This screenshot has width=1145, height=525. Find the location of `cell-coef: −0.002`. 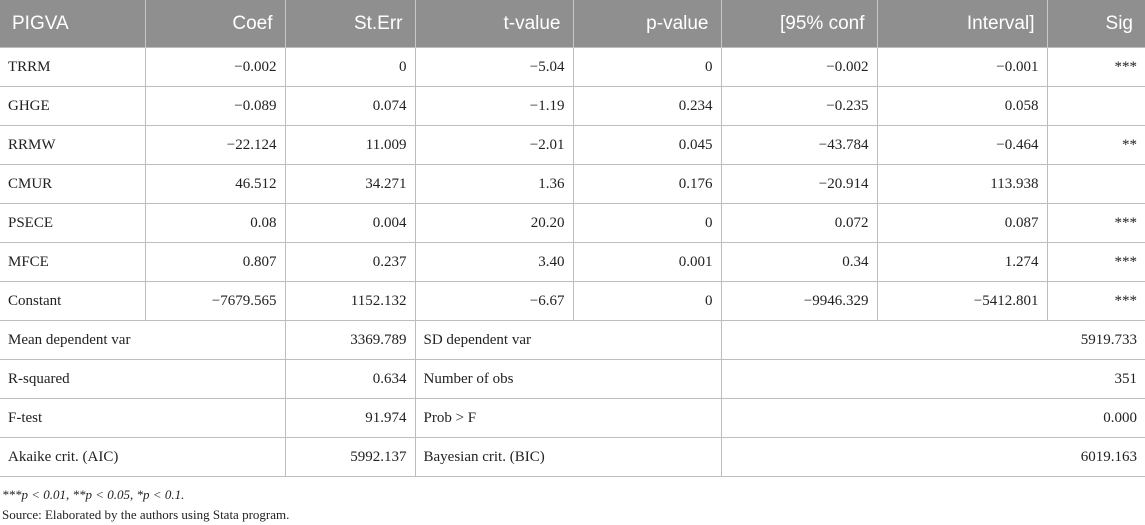

cell-coef: −0.002 is located at coordinates (215, 67).